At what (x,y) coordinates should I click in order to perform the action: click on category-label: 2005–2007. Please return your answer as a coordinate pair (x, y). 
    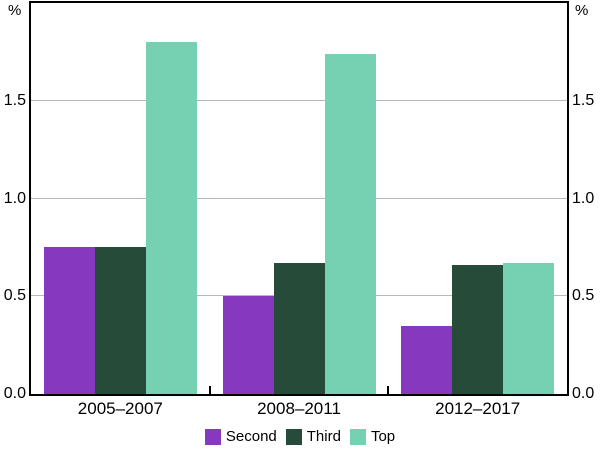
    Looking at the image, I should click on (120, 408).